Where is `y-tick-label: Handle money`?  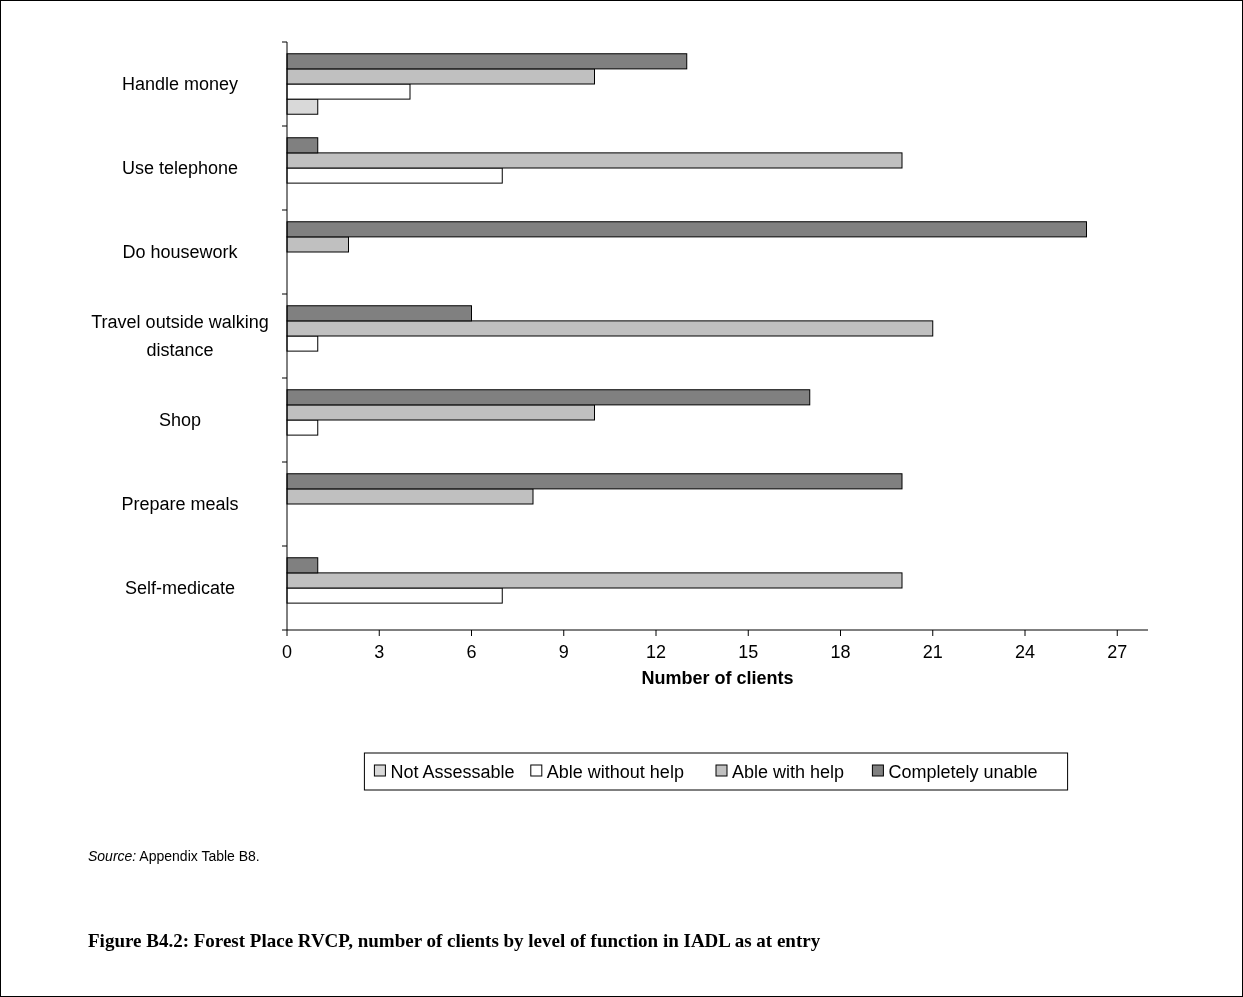
y-tick-label: Handle money is located at coordinates (180, 84).